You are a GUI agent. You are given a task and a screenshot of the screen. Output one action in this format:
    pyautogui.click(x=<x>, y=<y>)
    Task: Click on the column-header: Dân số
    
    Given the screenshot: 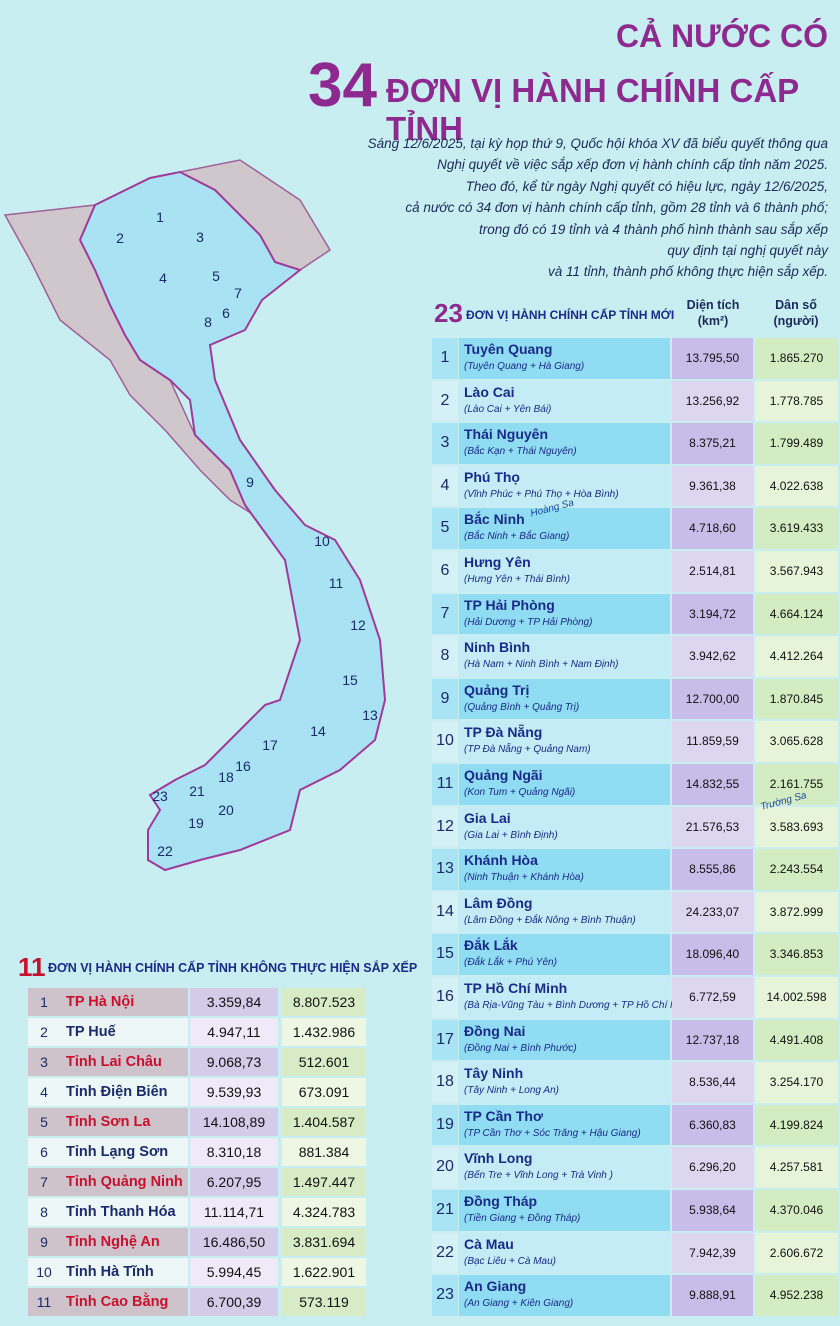 What is the action you would take?
    pyautogui.click(x=796, y=305)
    